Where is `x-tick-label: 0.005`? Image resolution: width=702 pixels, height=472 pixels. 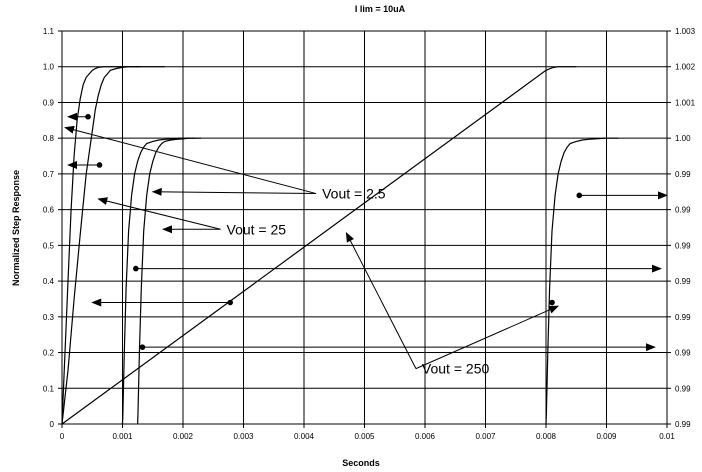 x-tick-label: 0.005 is located at coordinates (364, 436).